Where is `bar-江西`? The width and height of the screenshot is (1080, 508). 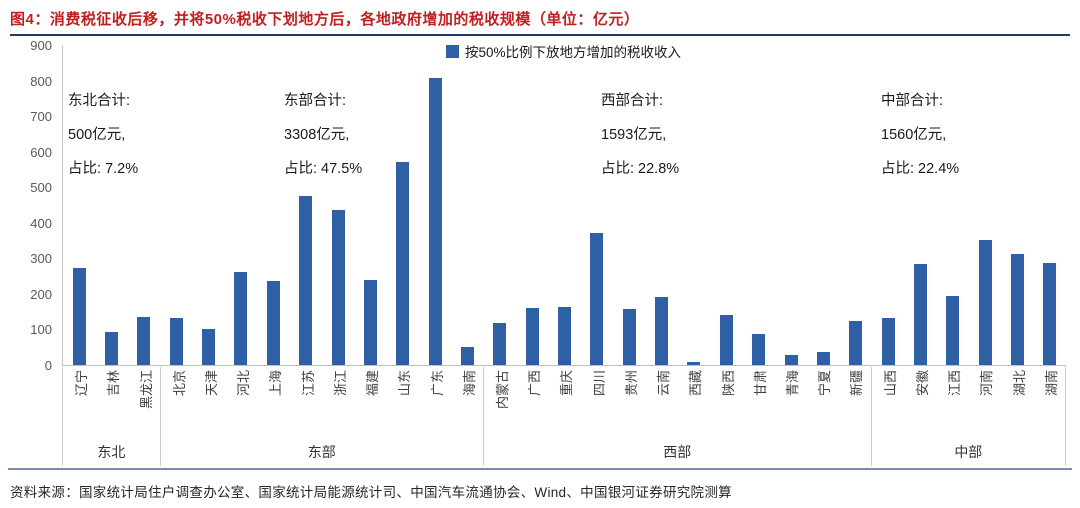
bar-江西 is located at coordinates (953, 330).